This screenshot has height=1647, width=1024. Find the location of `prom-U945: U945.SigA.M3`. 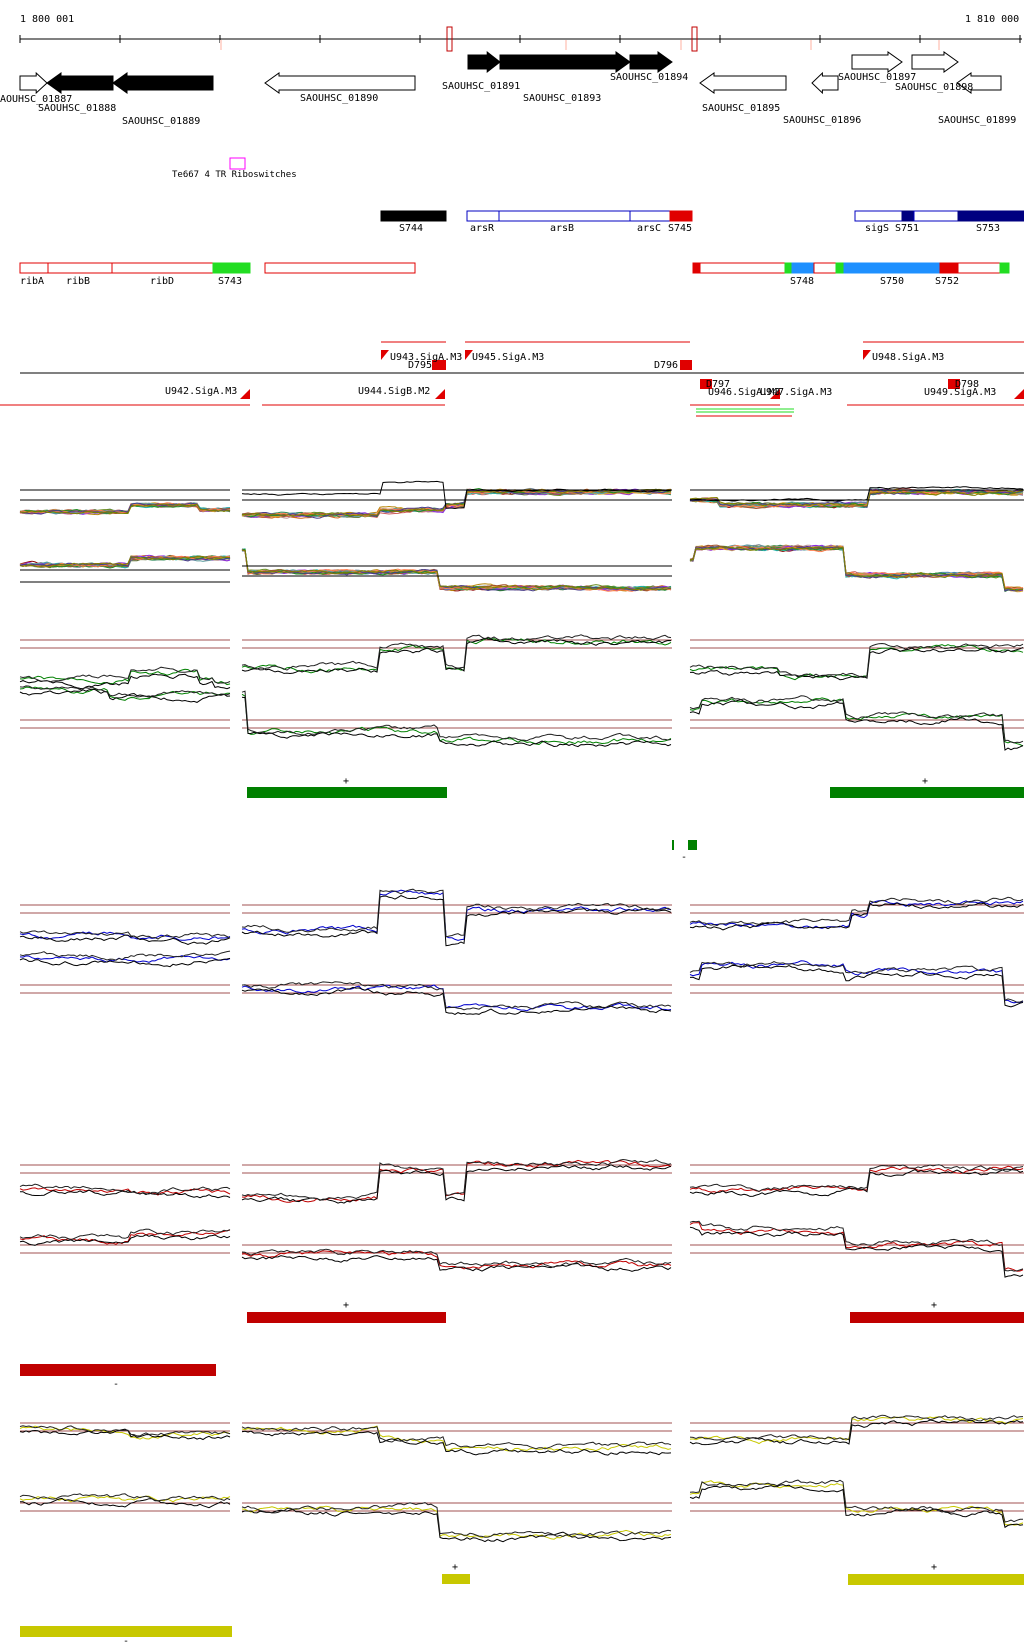

prom-U945: U945.SigA.M3 is located at coordinates (508, 357).